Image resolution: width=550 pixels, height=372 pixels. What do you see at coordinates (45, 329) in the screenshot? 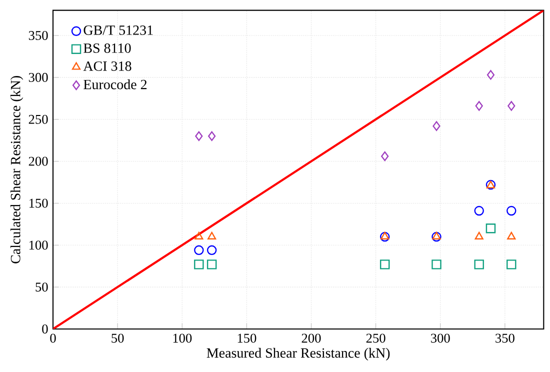
I see `y-tick-label: 0` at bounding box center [45, 329].